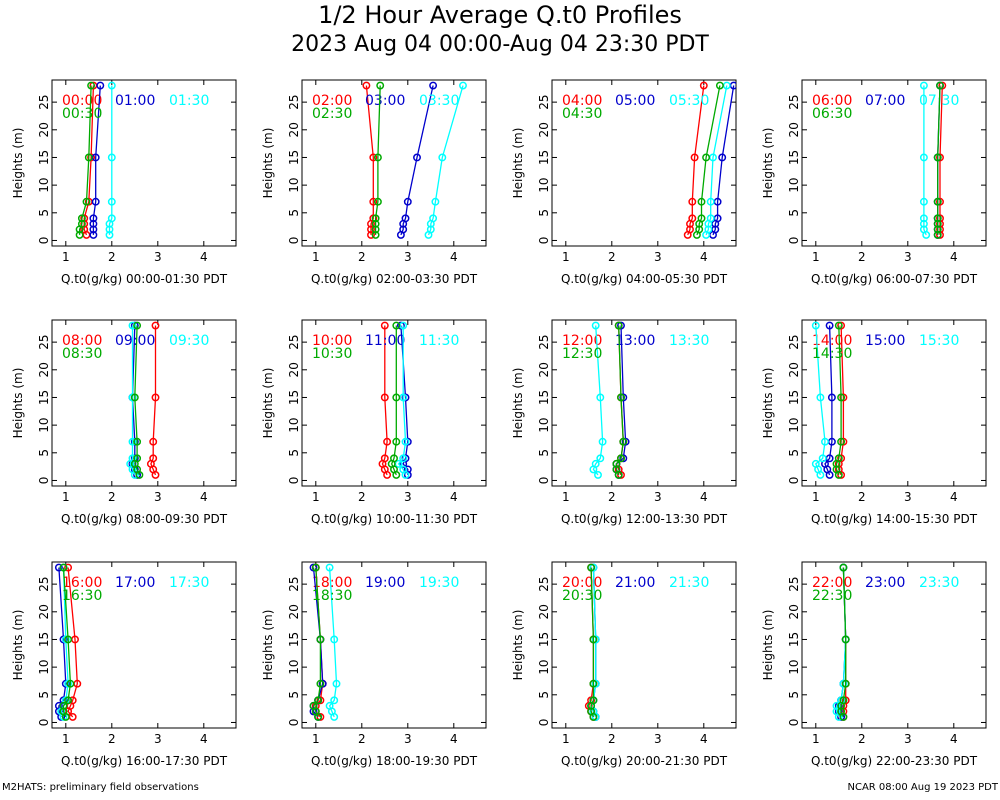 This screenshot has height=800, width=1000. I want to click on legend-entry: 10:00, so click(332, 341).